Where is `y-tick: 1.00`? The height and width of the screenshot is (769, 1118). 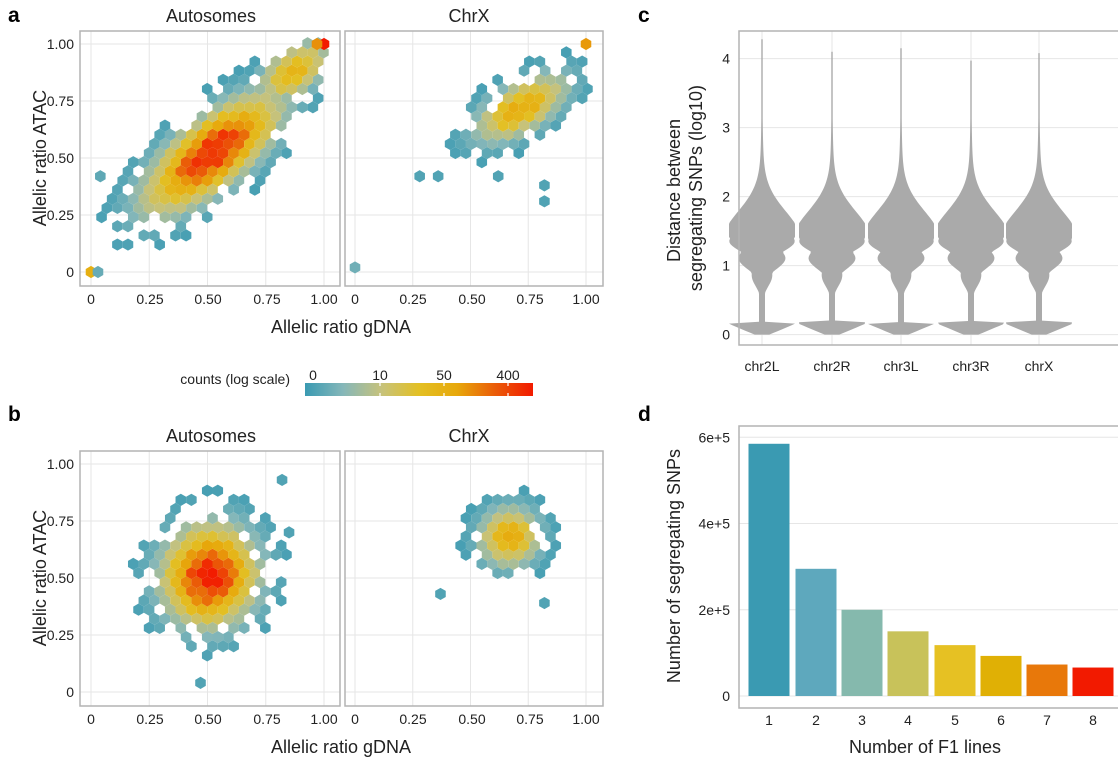
y-tick: 1.00 is located at coordinates (60, 464).